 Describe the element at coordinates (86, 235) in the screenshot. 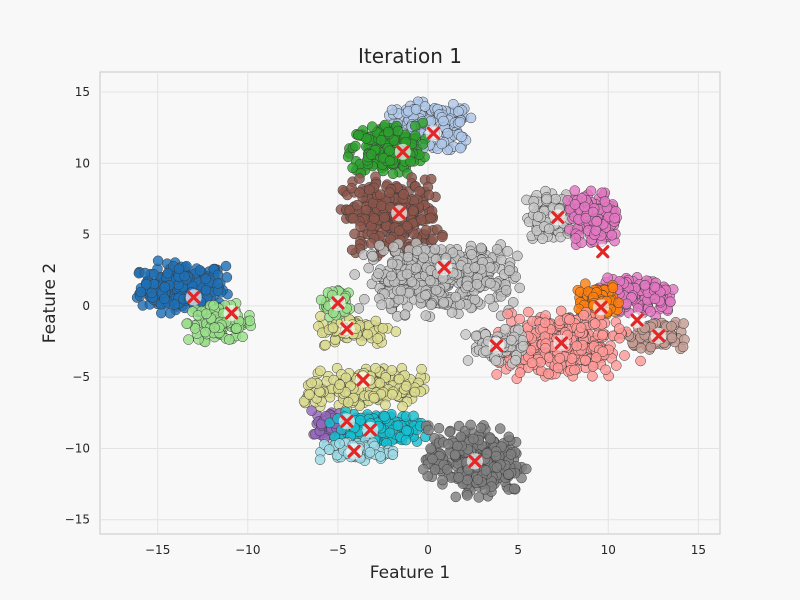

I see `y-tick-label: 5` at that location.